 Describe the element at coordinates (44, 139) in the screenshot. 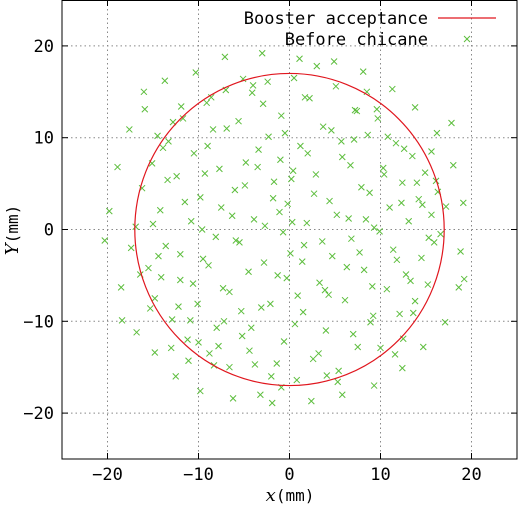

I see `y-tick-label: 10` at that location.